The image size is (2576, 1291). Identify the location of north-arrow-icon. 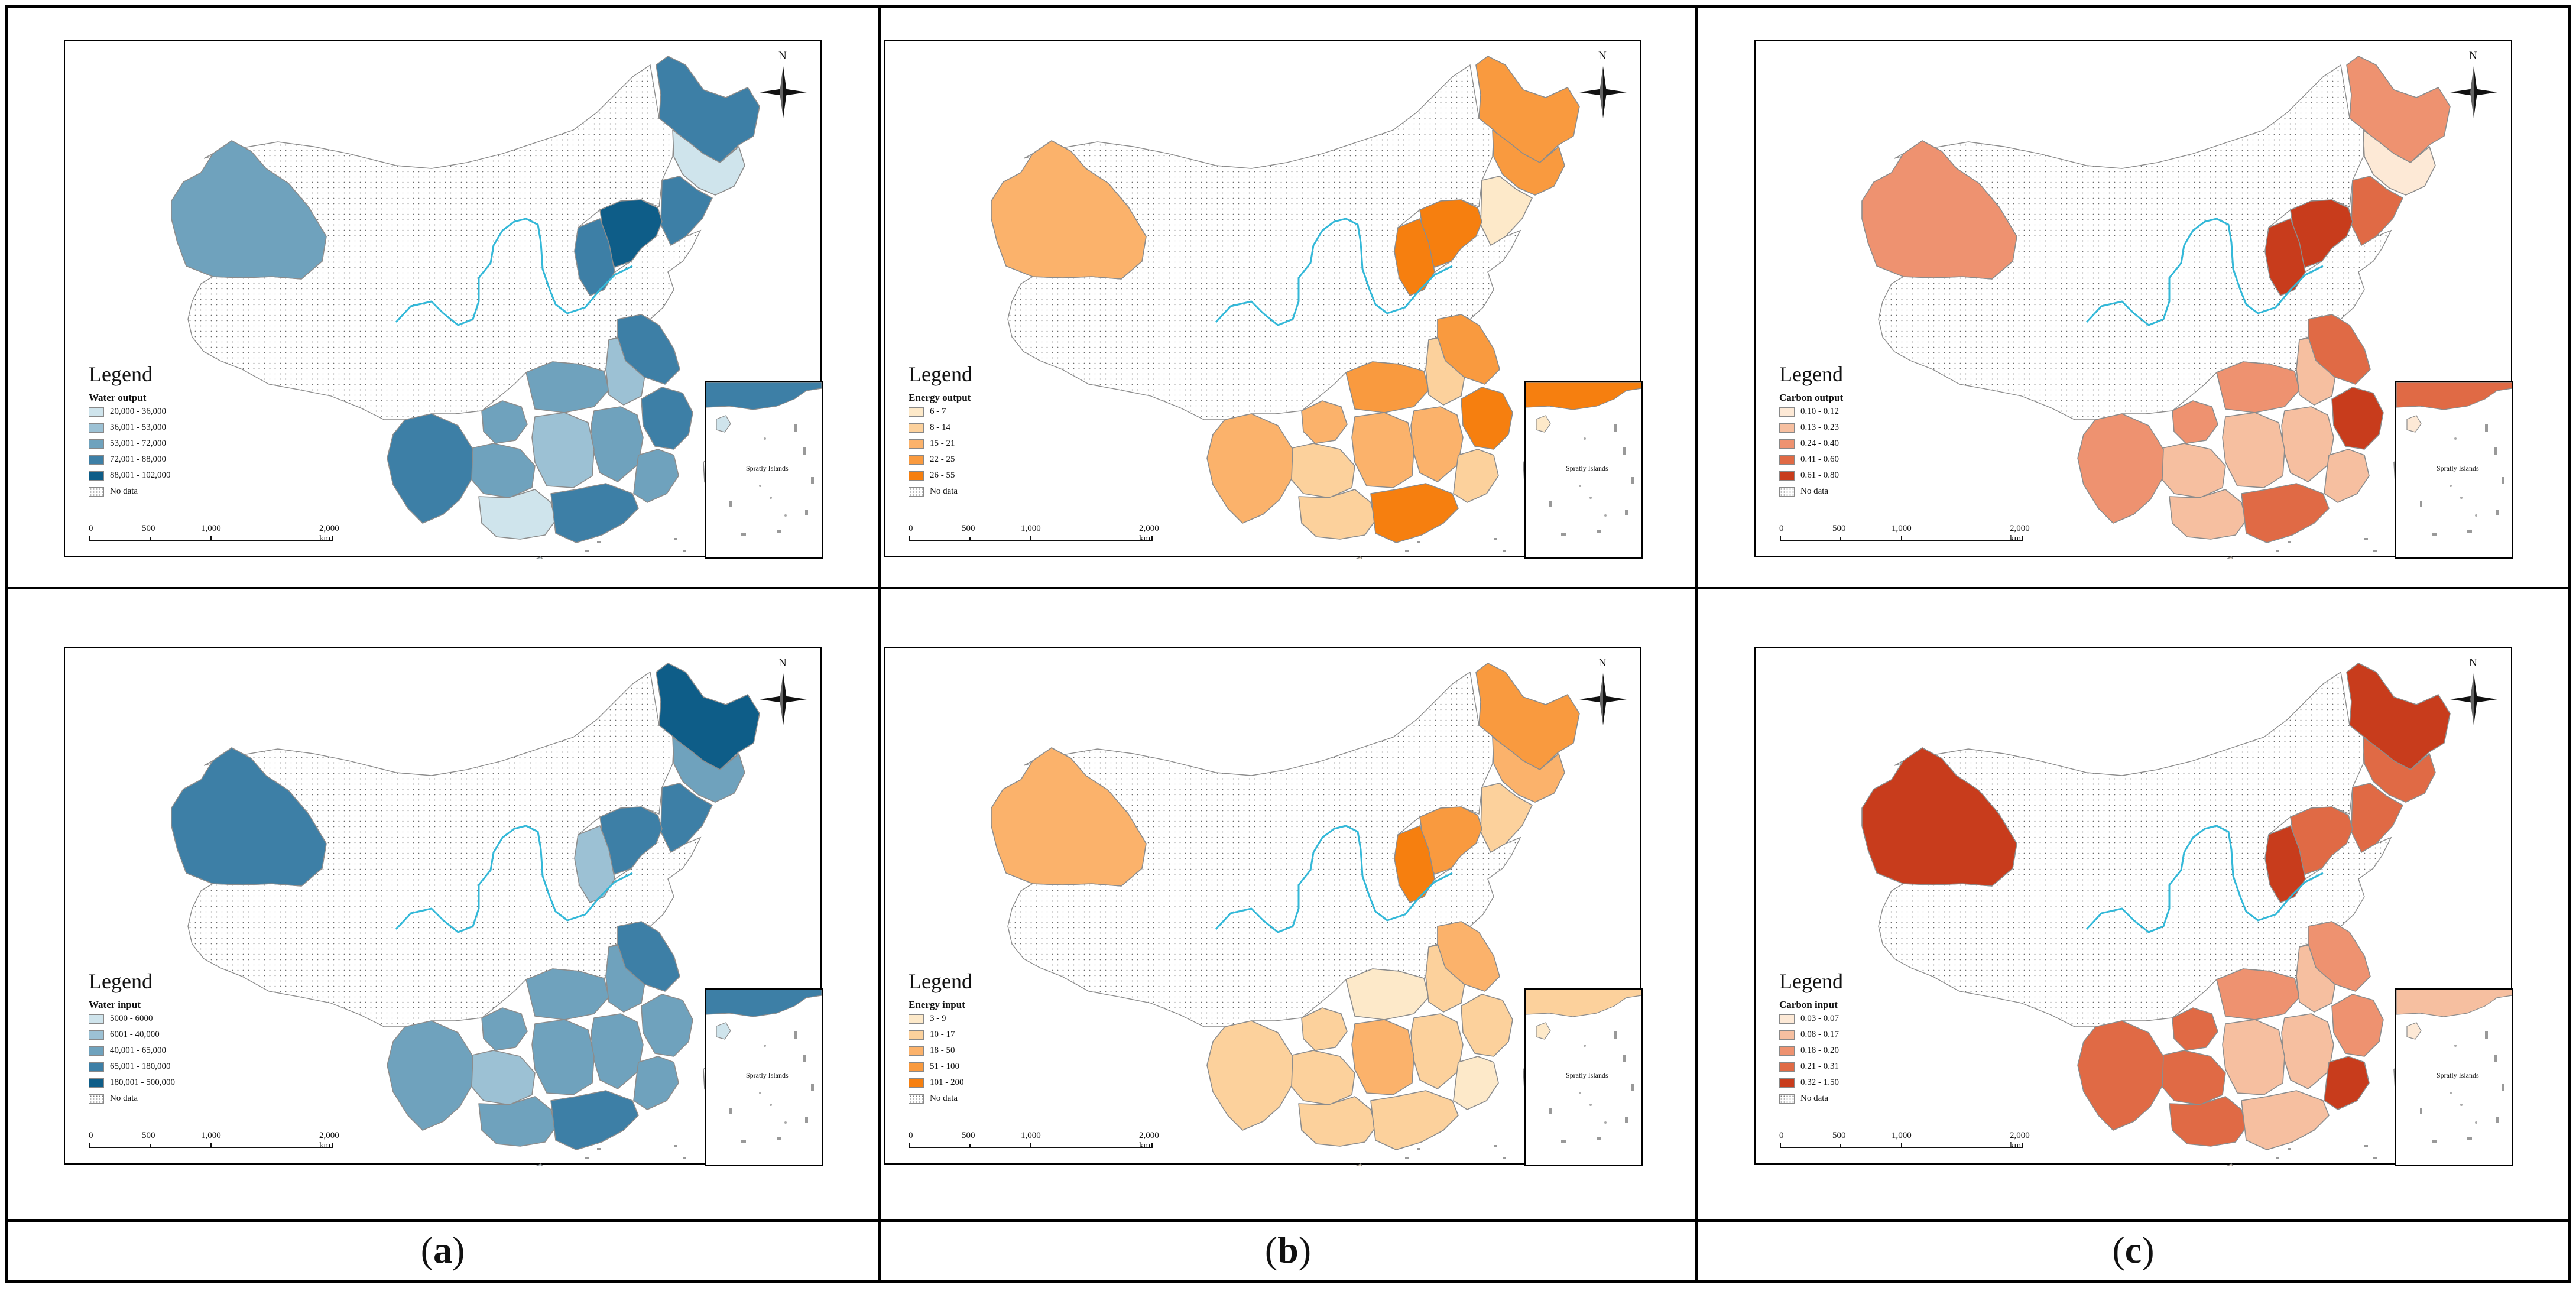
(783, 695).